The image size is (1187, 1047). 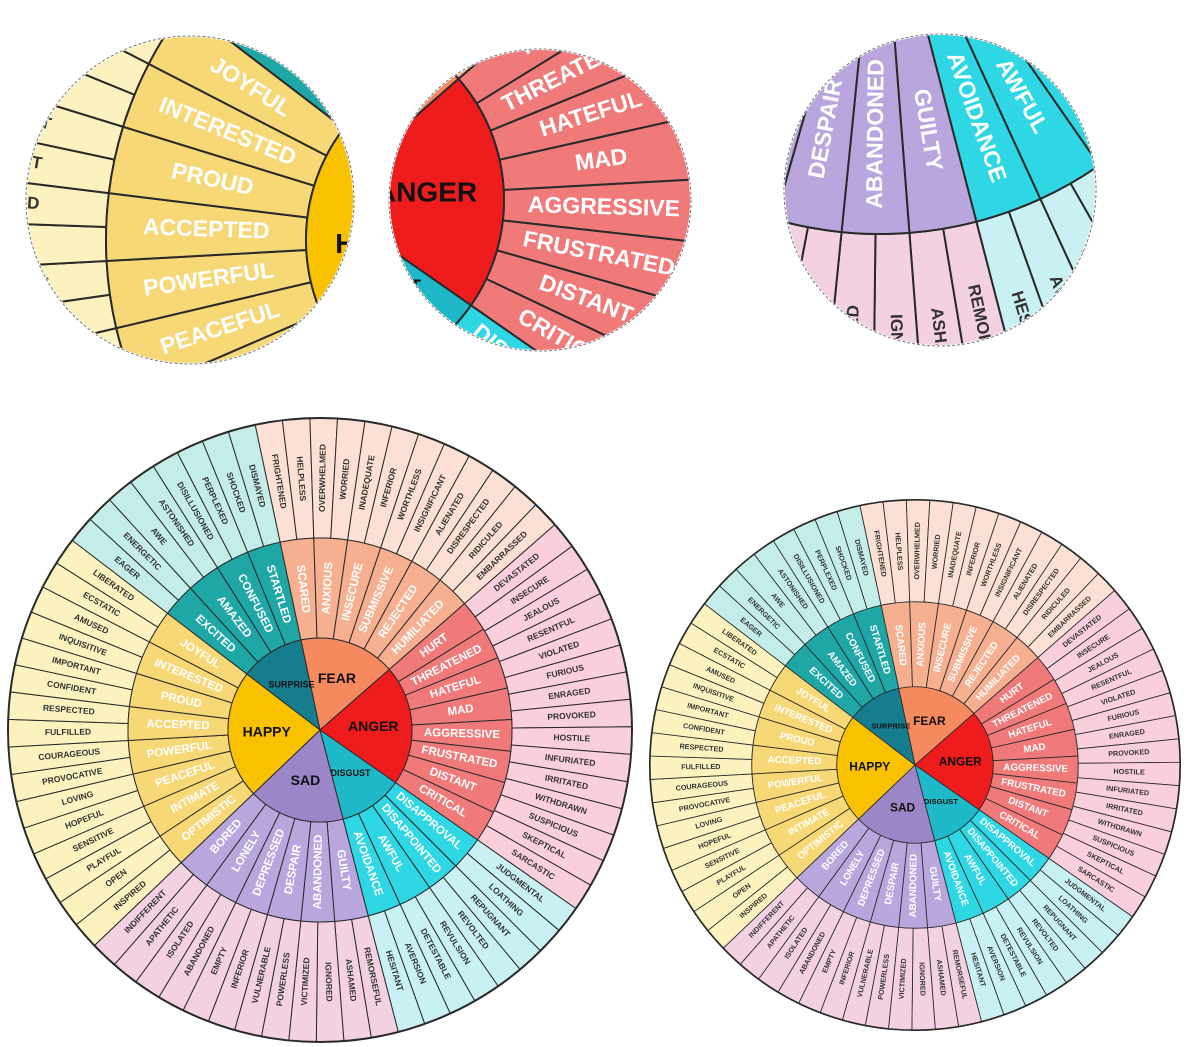 I want to click on core-emotion: DISGUST, so click(x=350, y=773).